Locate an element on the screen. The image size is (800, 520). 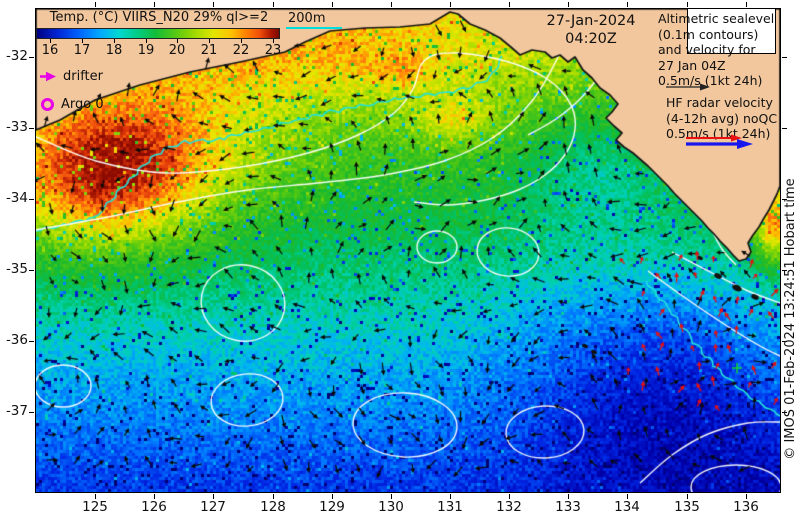
x-tick-label-136: 136 is located at coordinates (746, 507).